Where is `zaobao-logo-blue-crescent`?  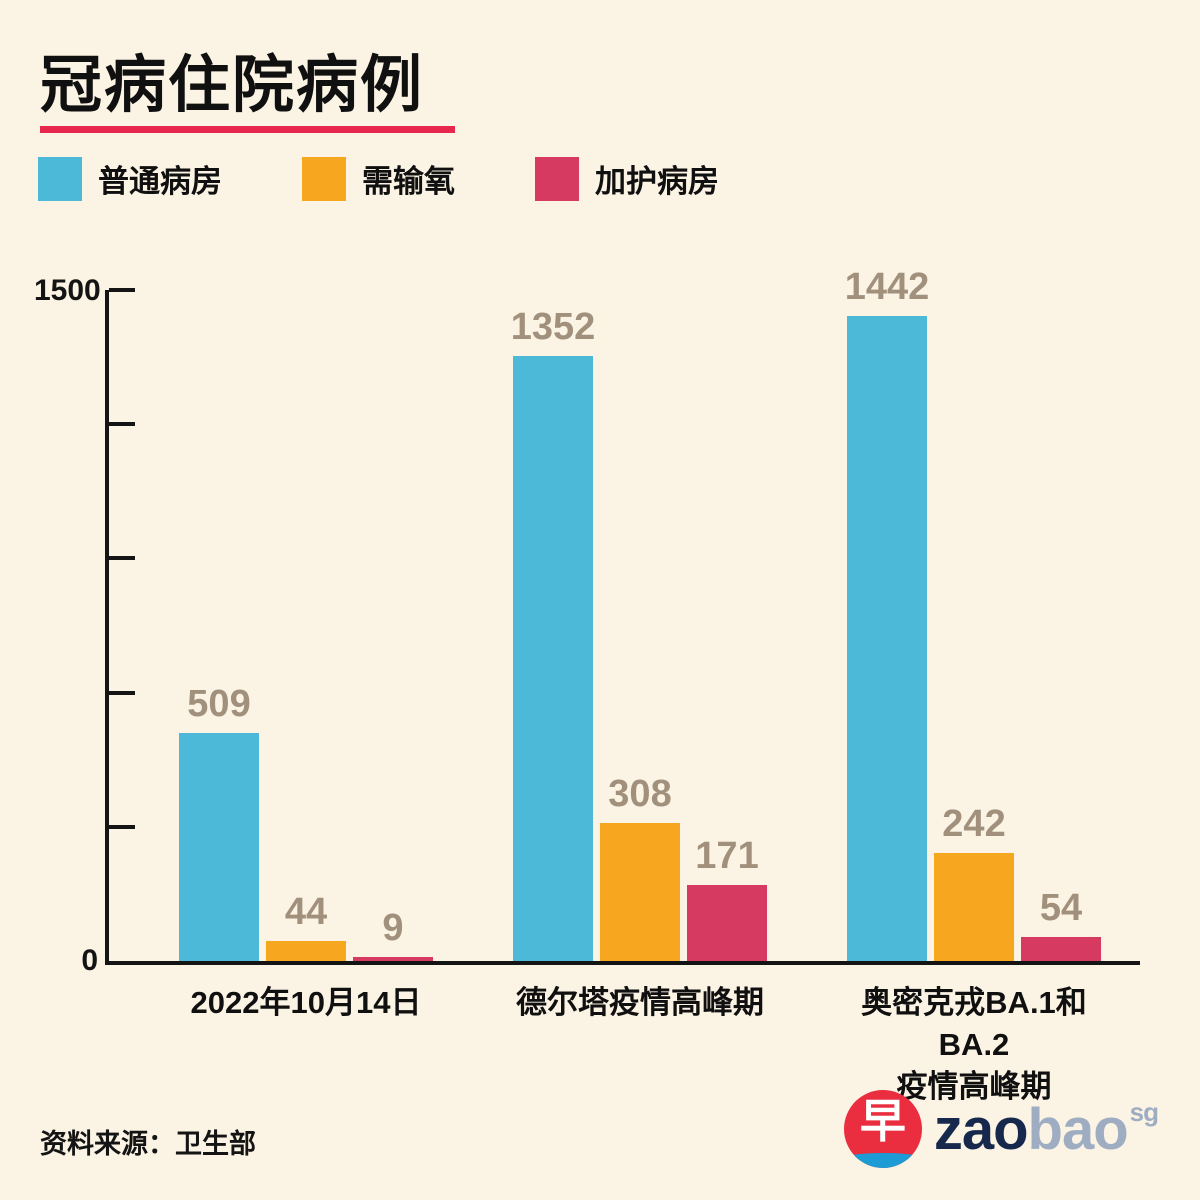
zaobao-logo-blue-crescent is located at coordinates (882, 1160).